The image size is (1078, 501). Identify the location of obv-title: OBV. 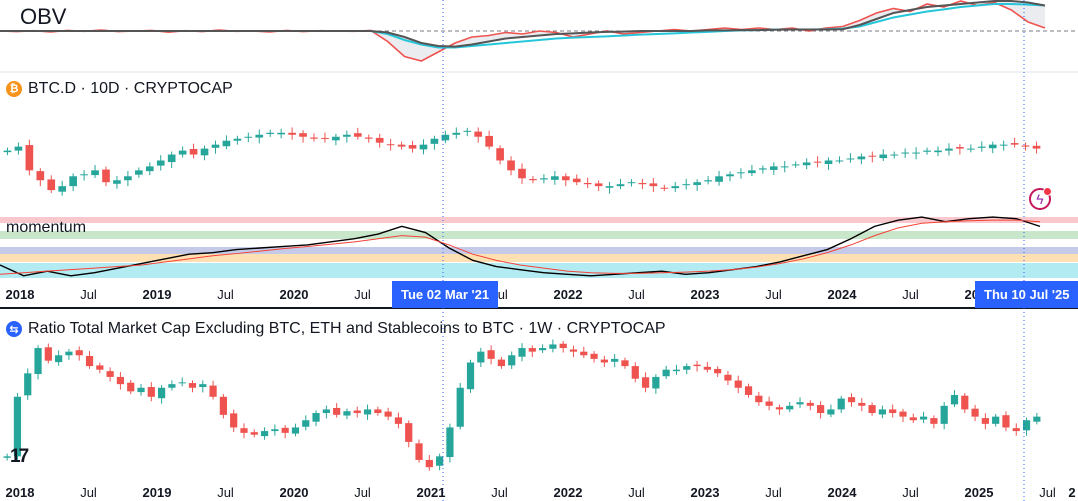
(43, 16).